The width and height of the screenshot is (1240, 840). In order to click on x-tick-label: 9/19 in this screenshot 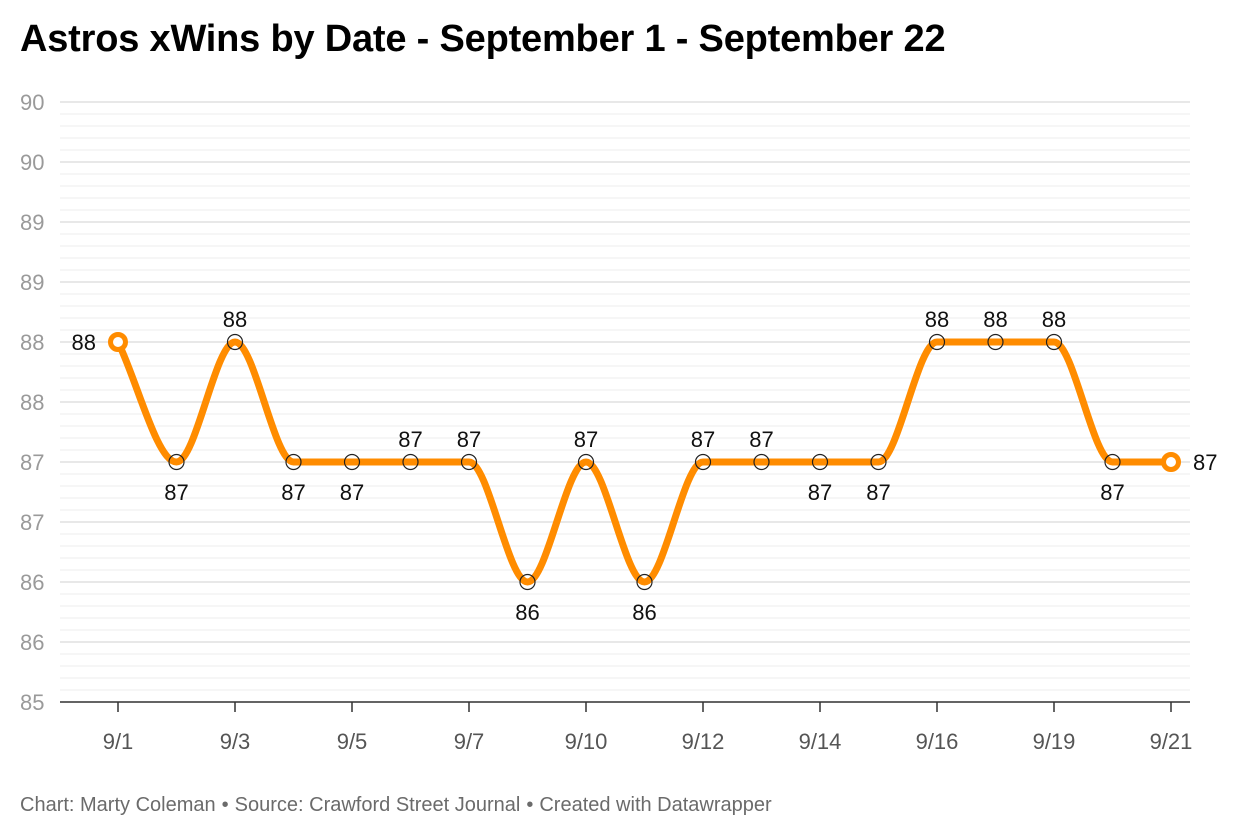, I will do `click(1054, 741)`.